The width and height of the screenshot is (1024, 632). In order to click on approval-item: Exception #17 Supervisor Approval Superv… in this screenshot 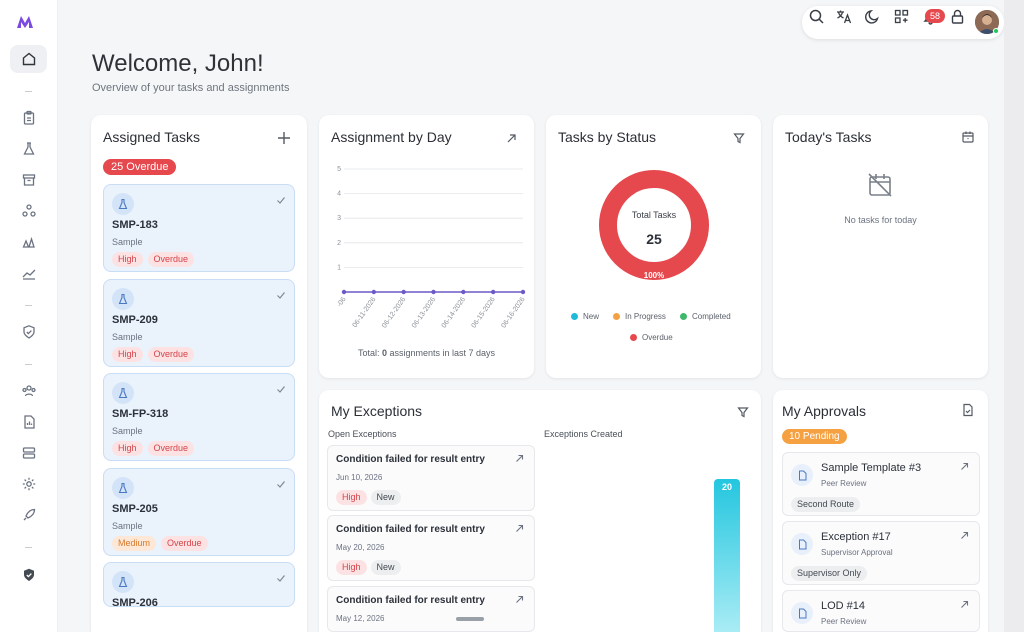, I will do `click(881, 553)`.